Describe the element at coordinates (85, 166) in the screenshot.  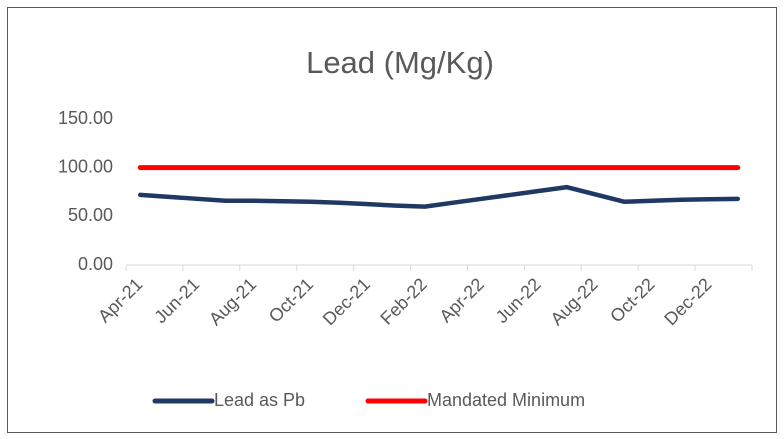
I see `y-tick-label: 100.00` at that location.